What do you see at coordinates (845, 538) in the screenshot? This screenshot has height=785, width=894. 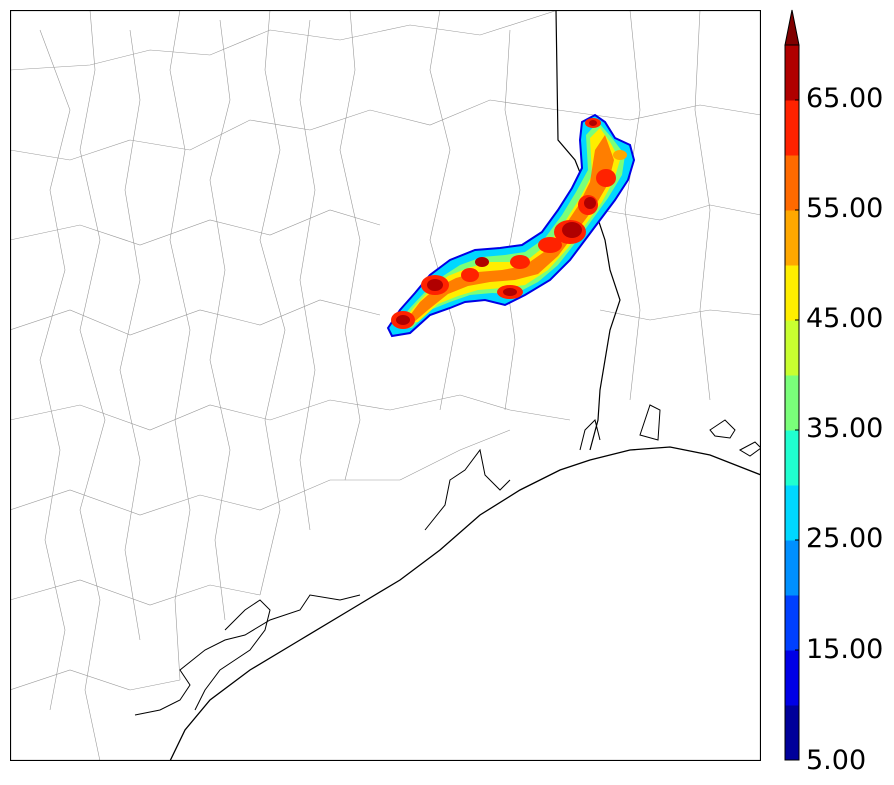 I see `colorbar-tick-label: 25.00` at bounding box center [845, 538].